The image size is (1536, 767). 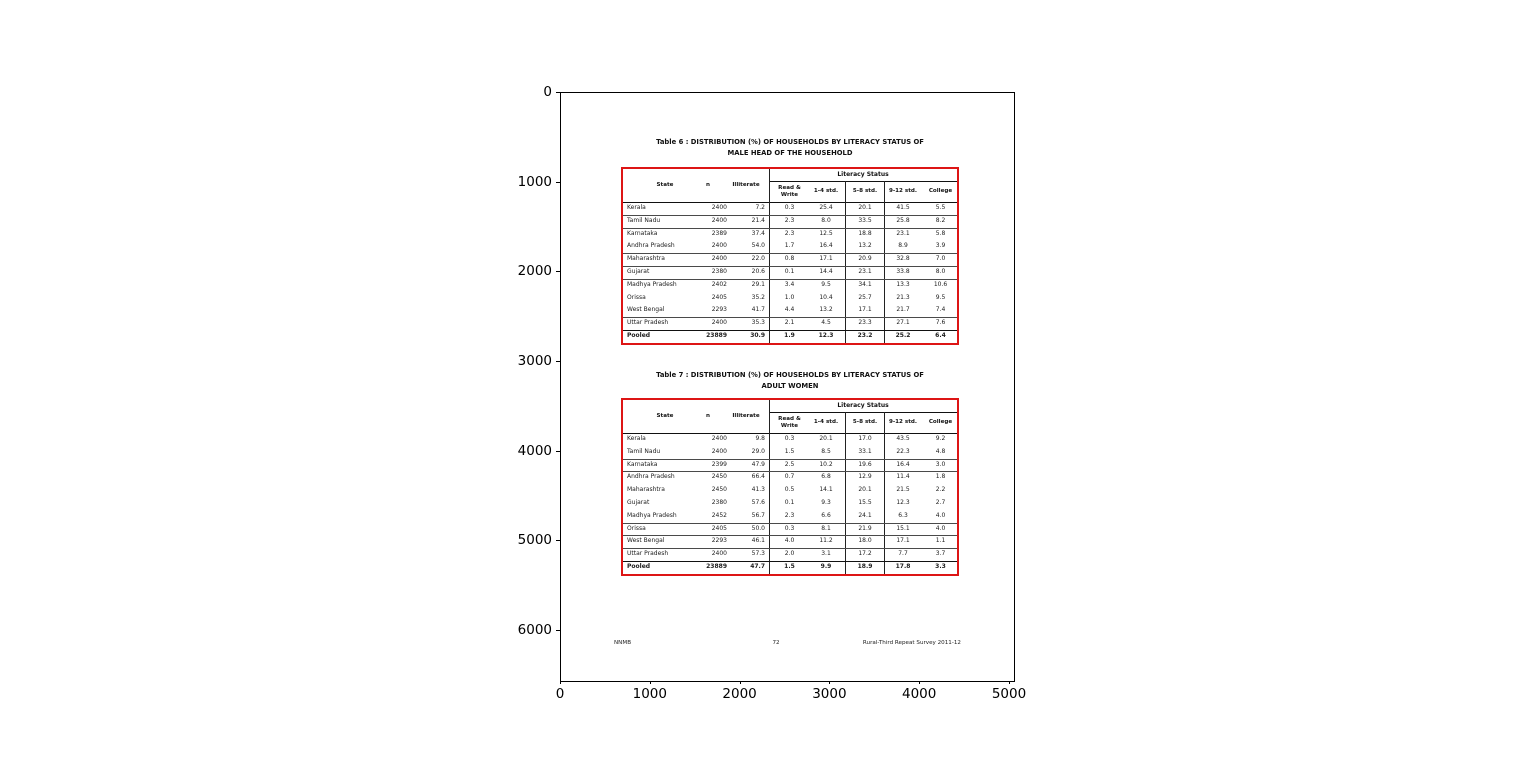 I want to click on table7-title-line2: ADULT WOMEN, so click(x=790, y=386).